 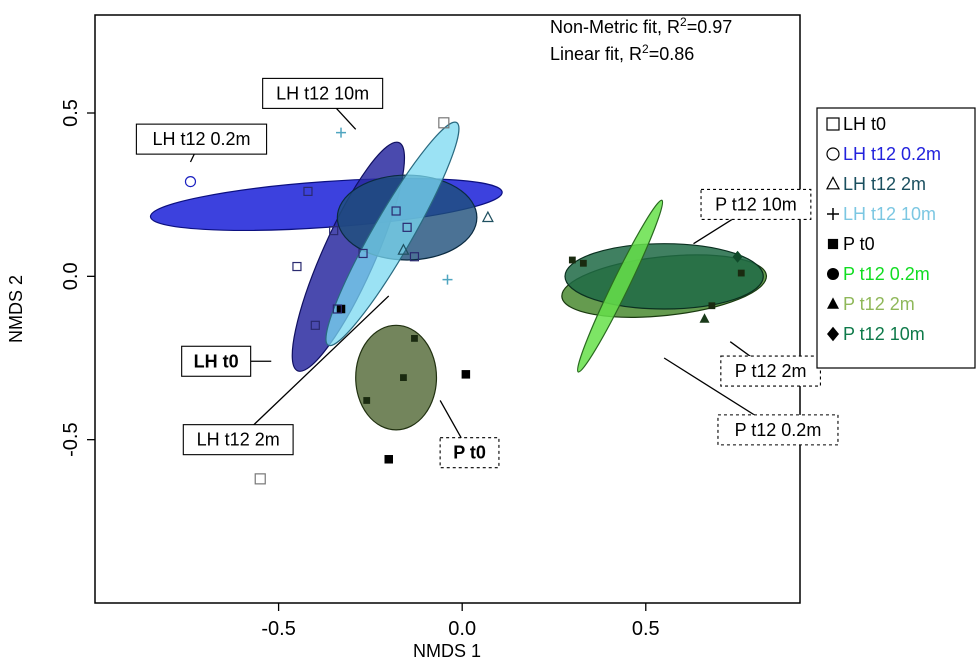 What do you see at coordinates (756, 204) in the screenshot?
I see `callout-label: P t12 10m` at bounding box center [756, 204].